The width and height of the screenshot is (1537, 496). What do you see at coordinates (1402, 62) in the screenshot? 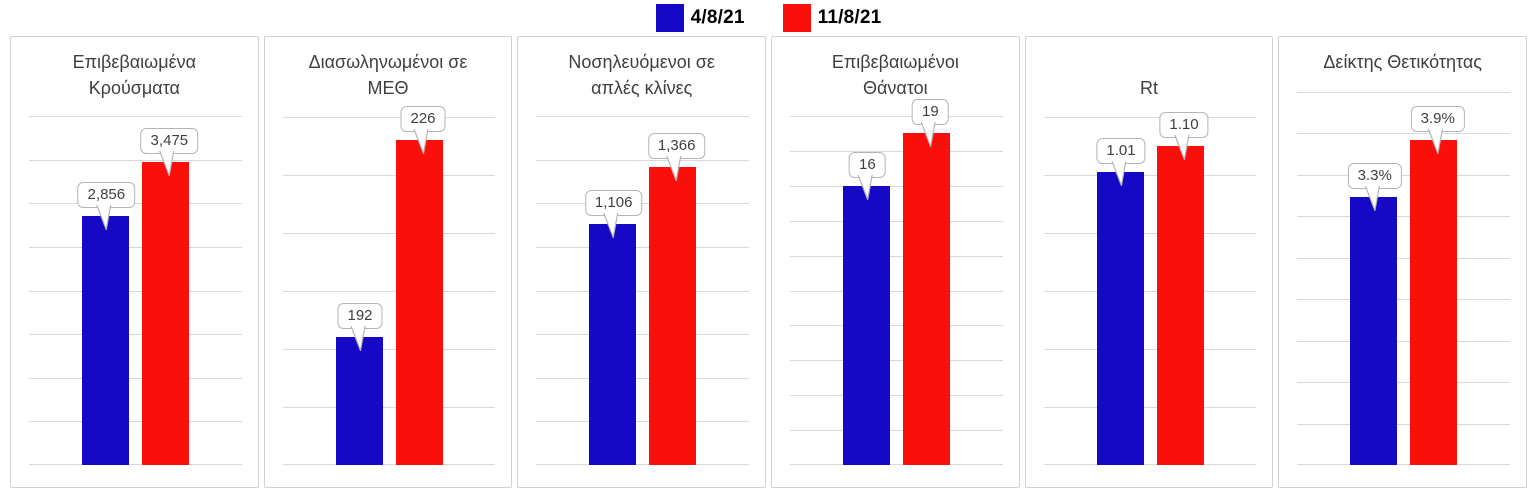
I see `panel-title-line: Δείκτης Θετικότητας` at bounding box center [1402, 62].